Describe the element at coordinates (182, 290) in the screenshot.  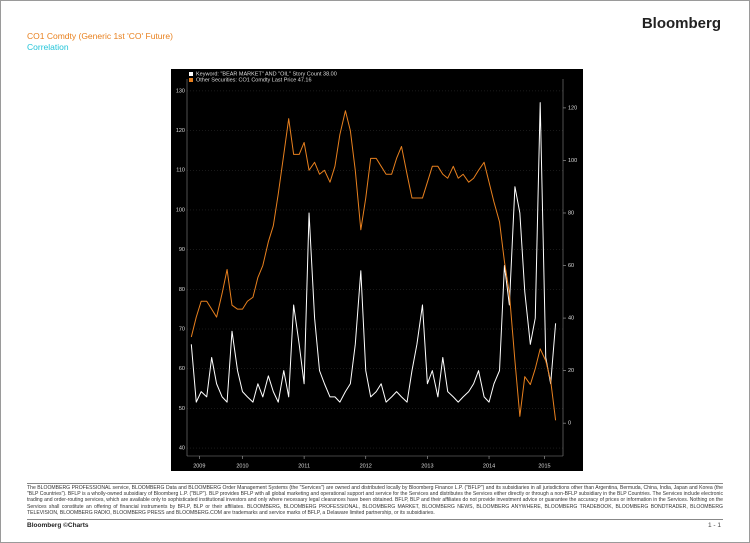
I see `y-tick-label: 80` at that location.